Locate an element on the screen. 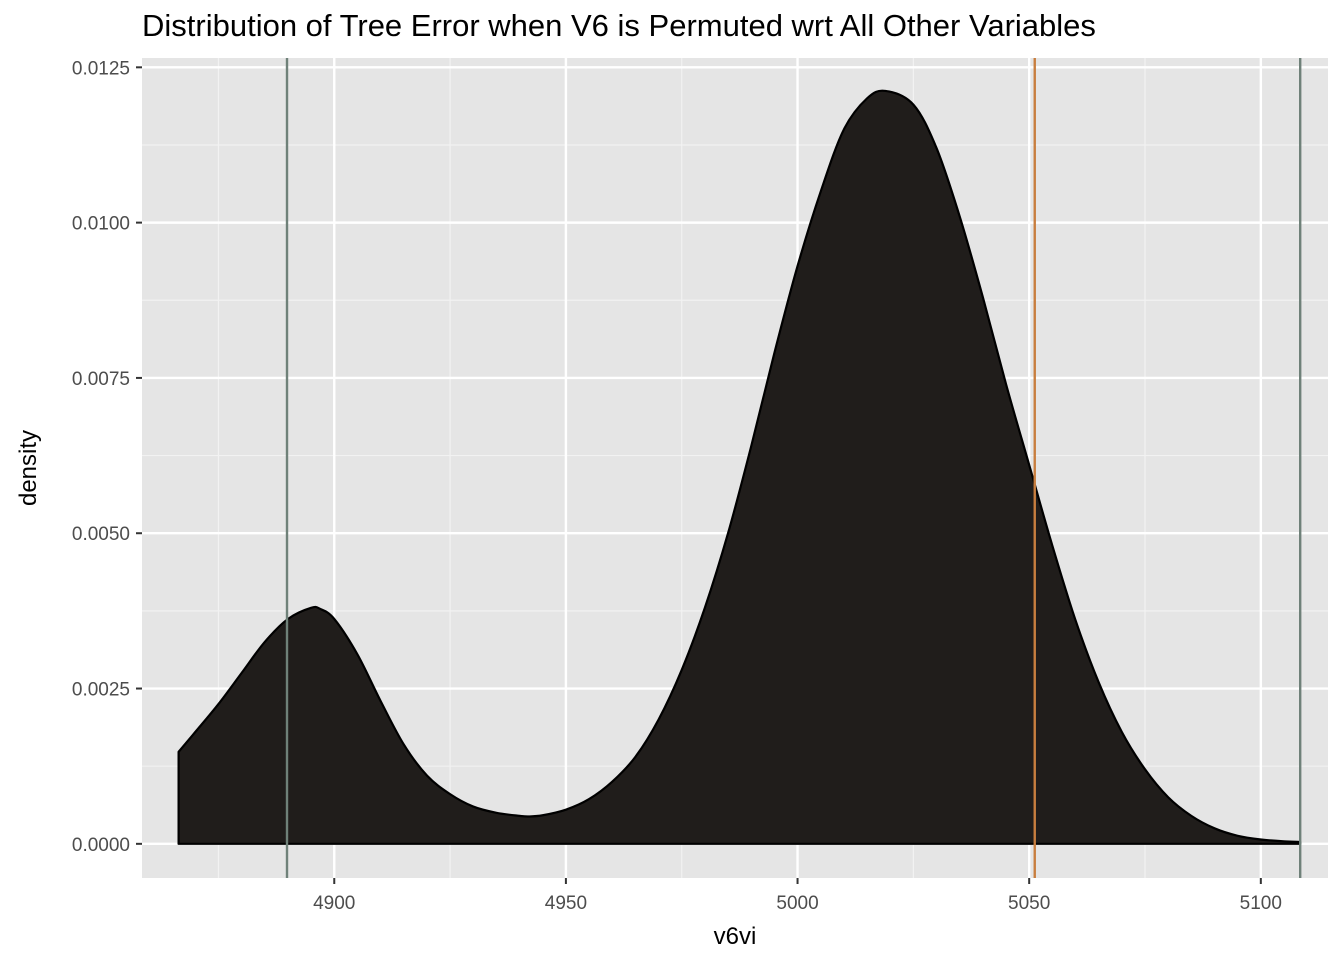 The image size is (1344, 960). x-tick-label: 4950 is located at coordinates (566, 903).